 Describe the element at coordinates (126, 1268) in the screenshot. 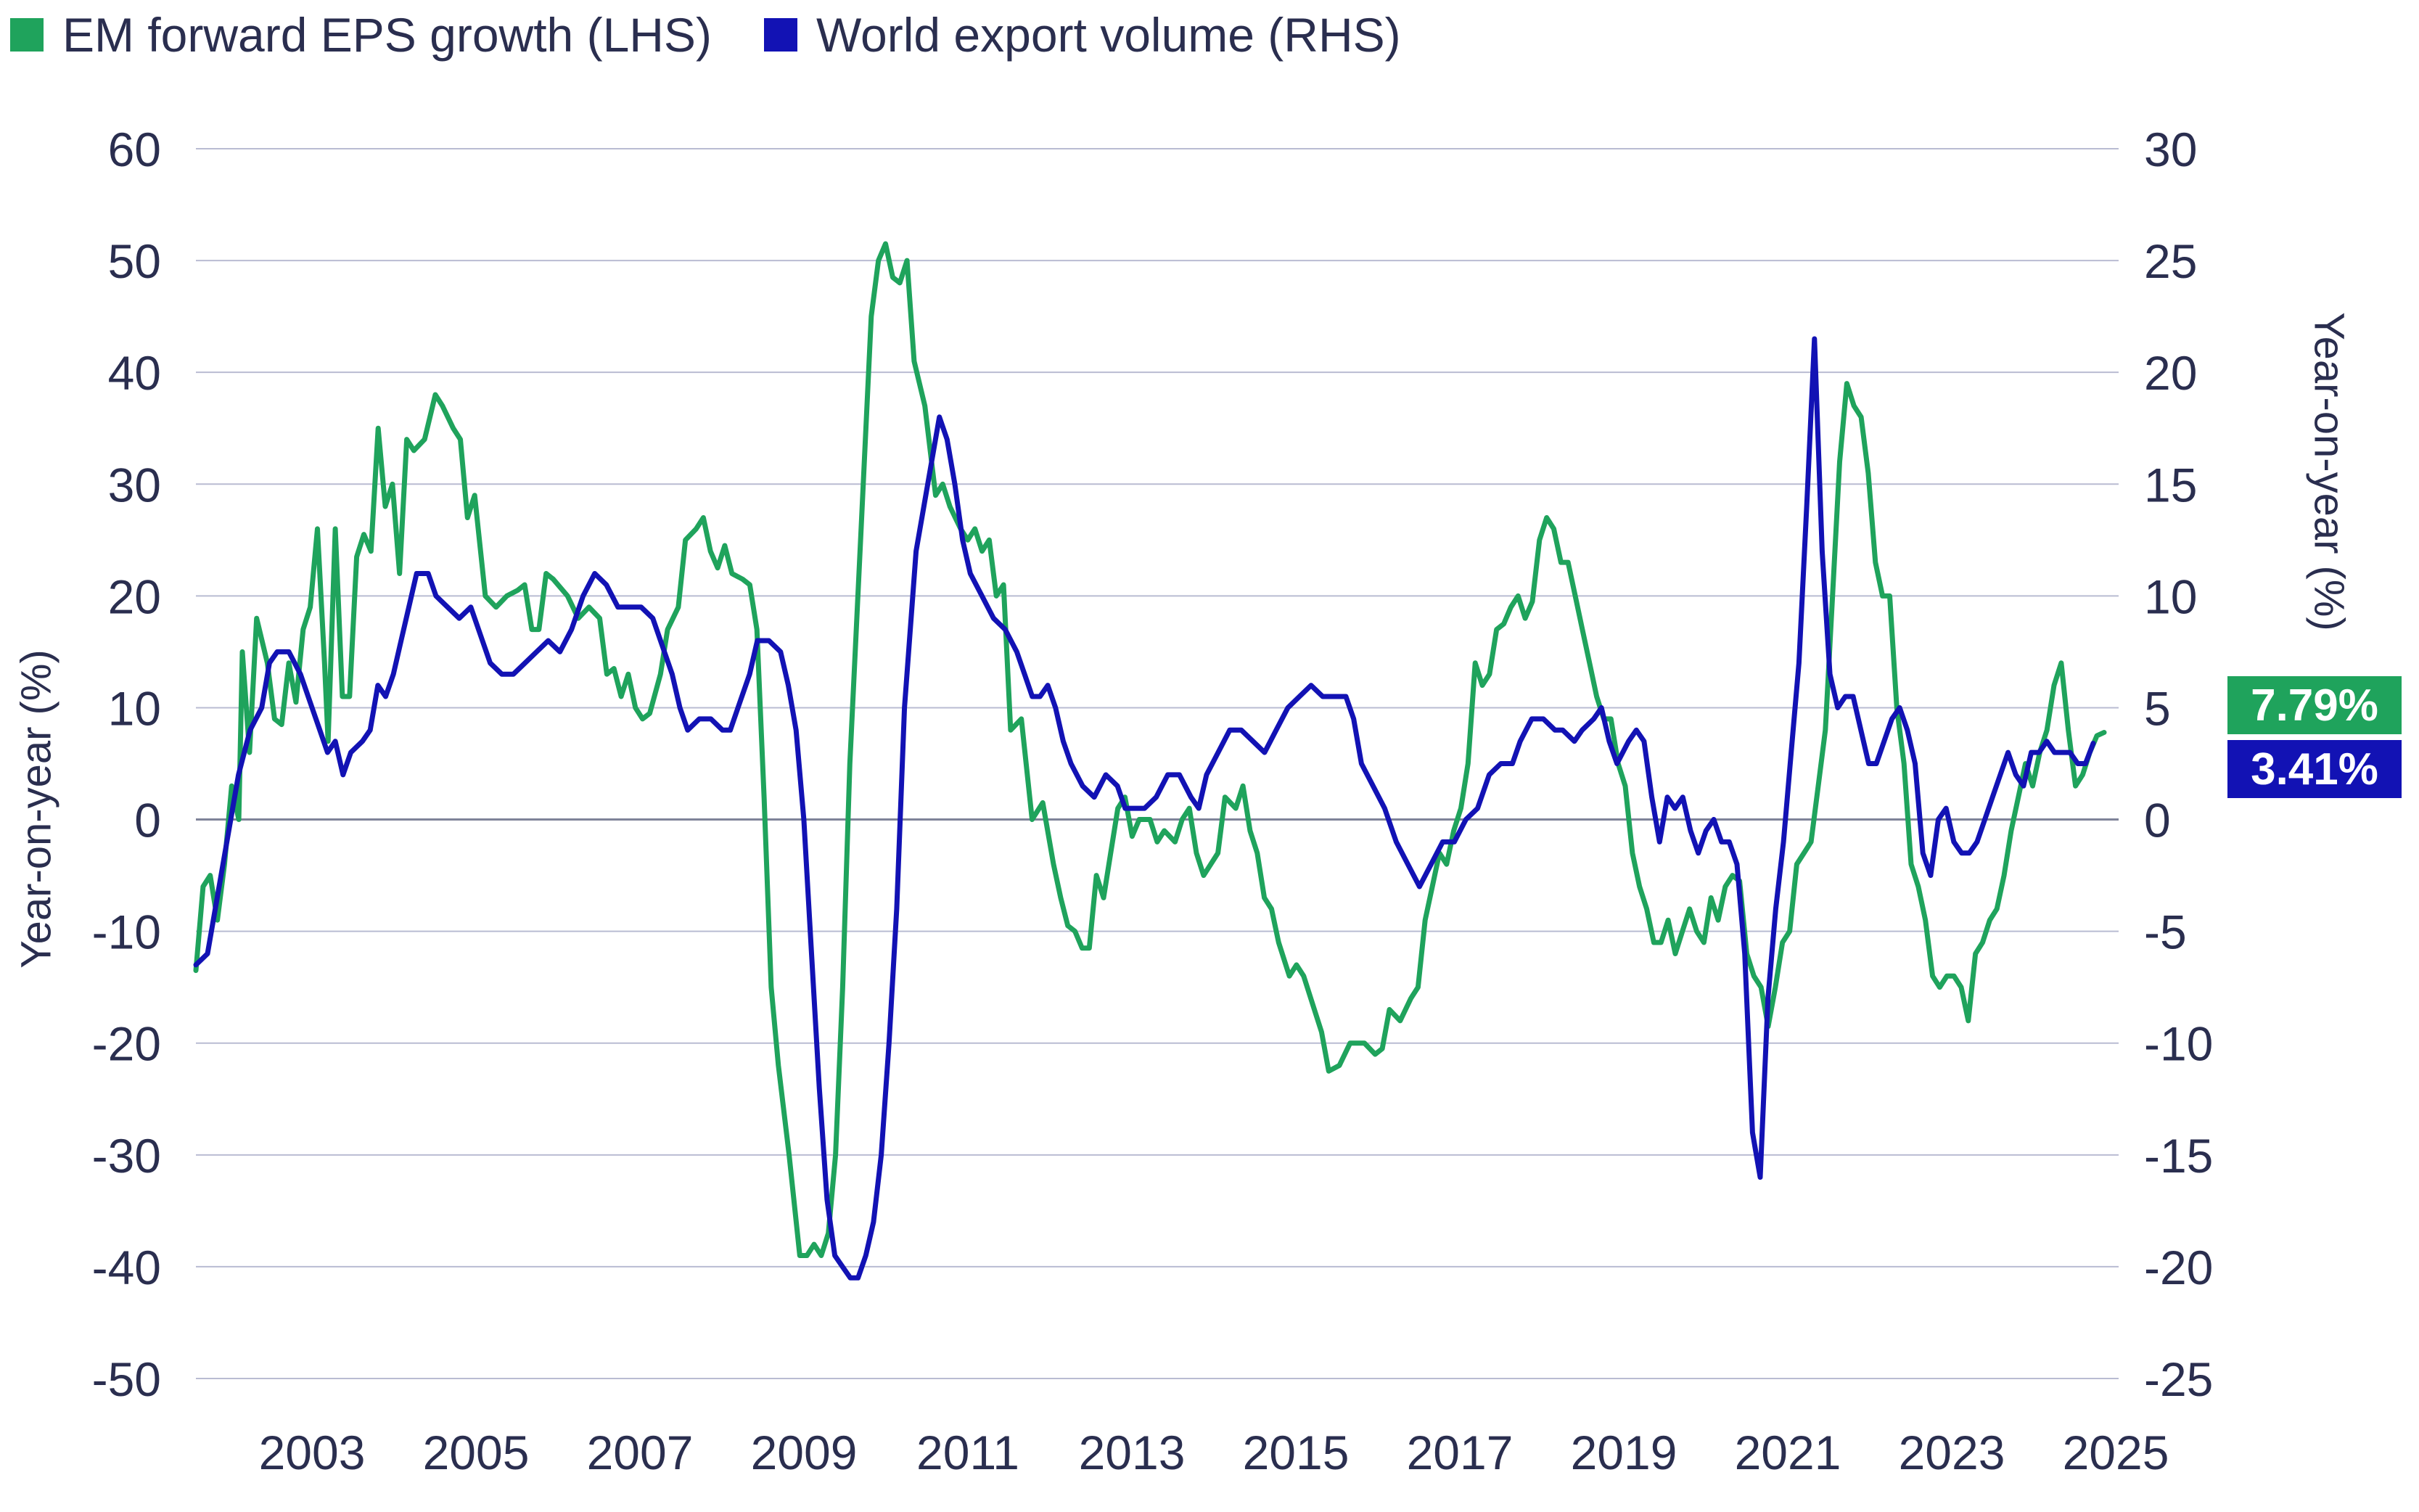

I see `left-y-tick-label: -40` at that location.